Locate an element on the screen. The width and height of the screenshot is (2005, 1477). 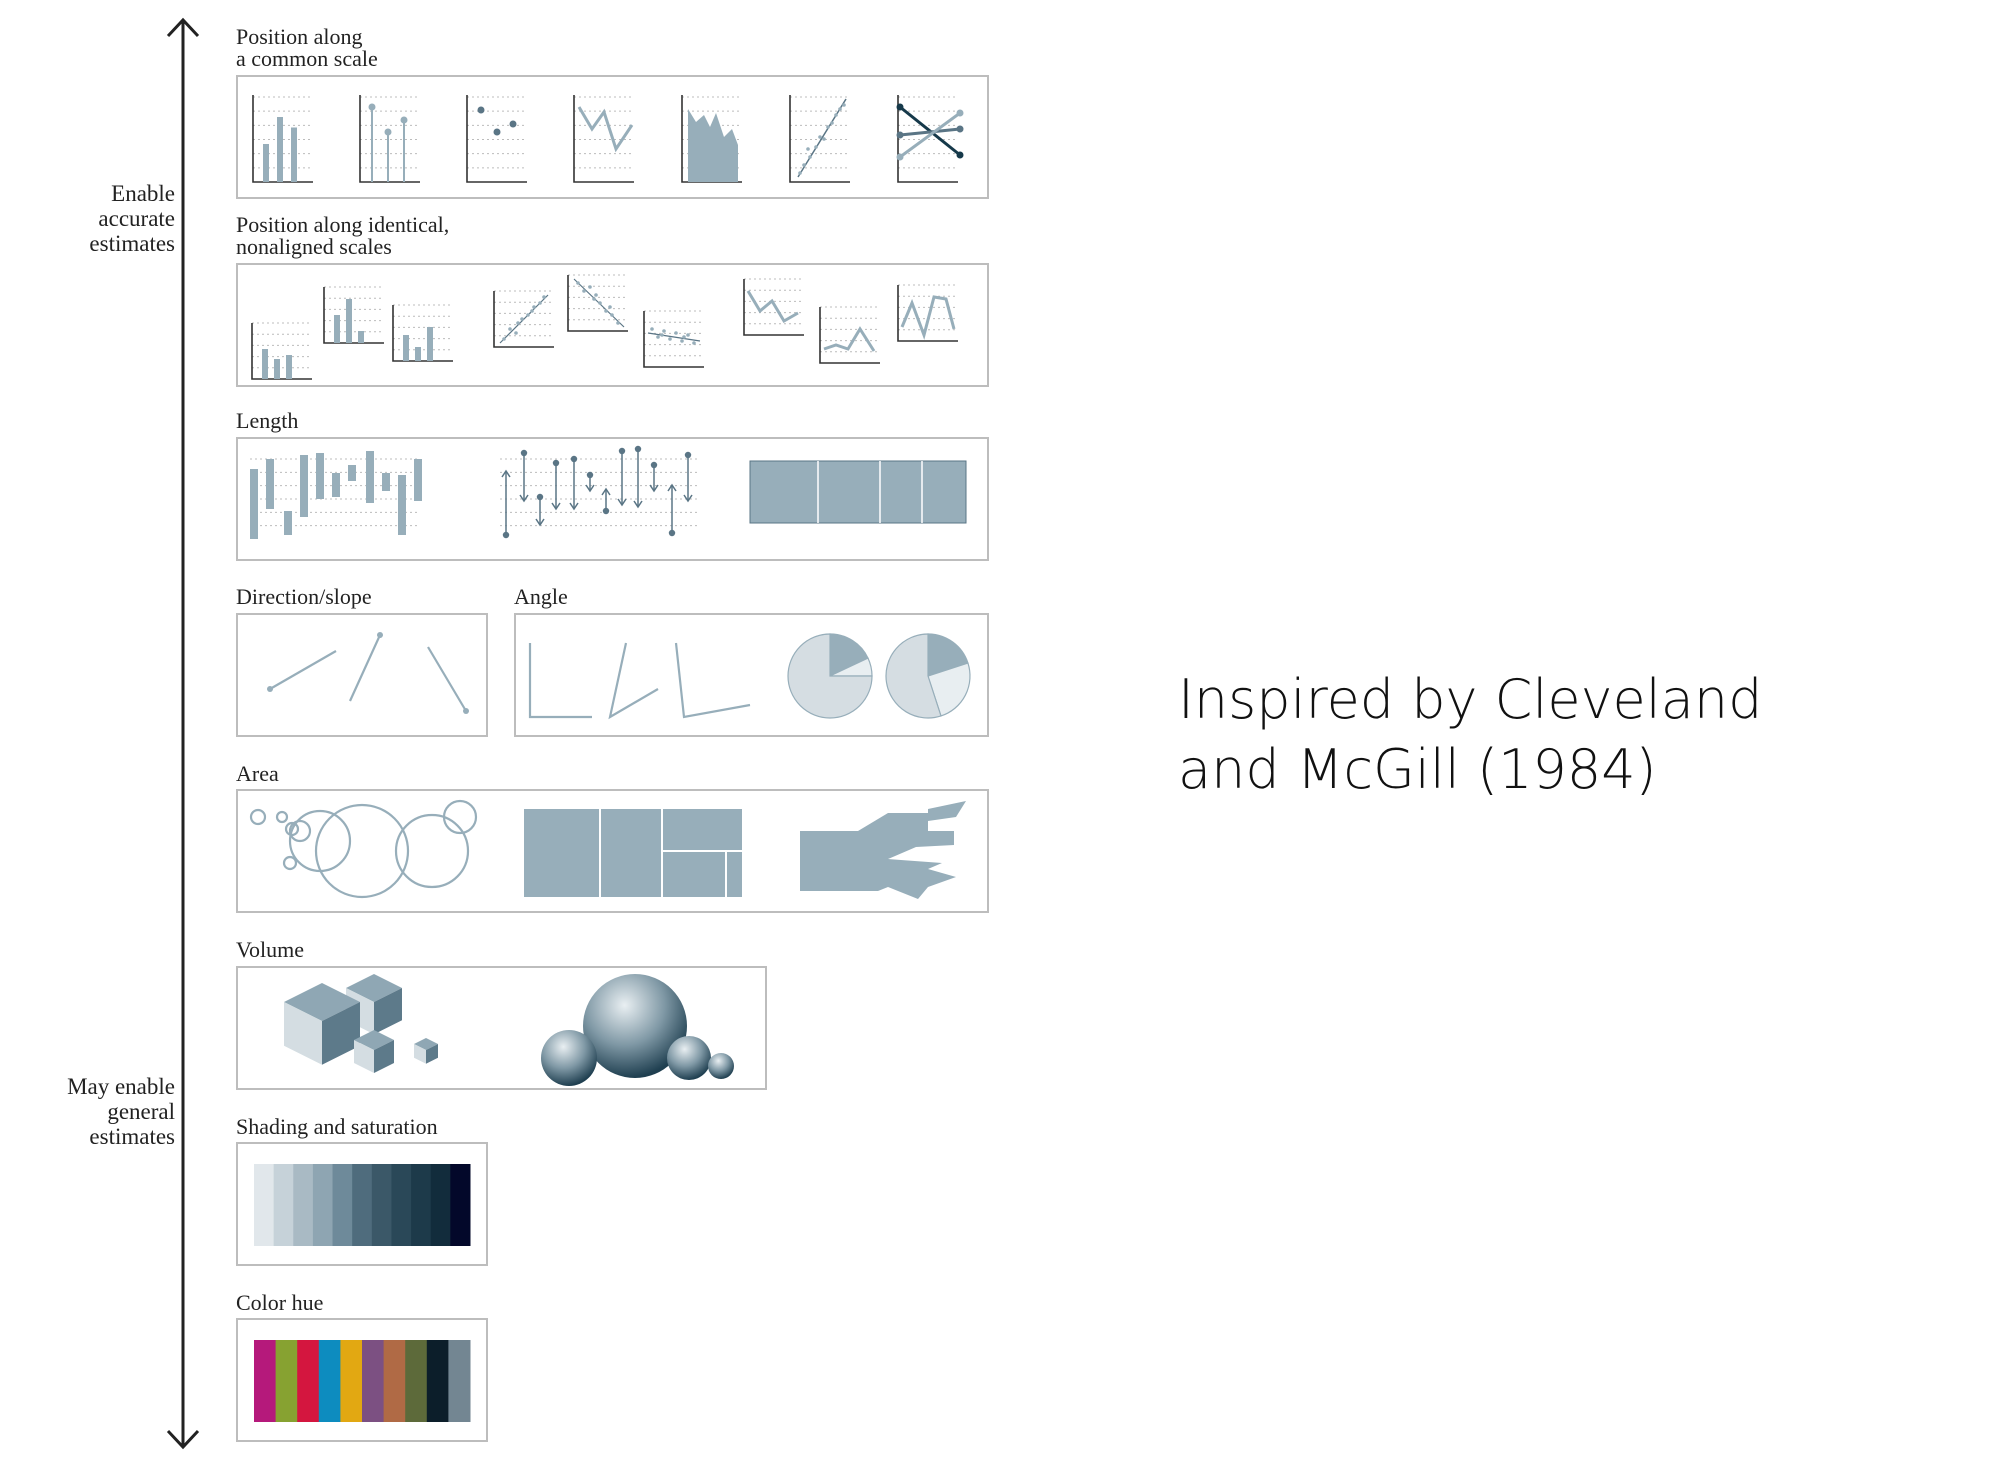
citation-line-2: and McGill (1984) is located at coordinates (1417, 769).